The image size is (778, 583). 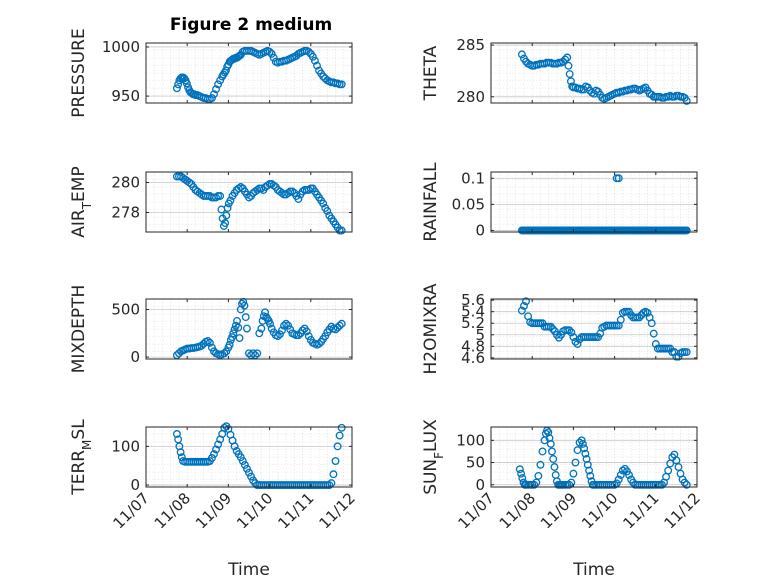 I want to click on y-axis-label: SUNFLUX, so click(x=433, y=457).